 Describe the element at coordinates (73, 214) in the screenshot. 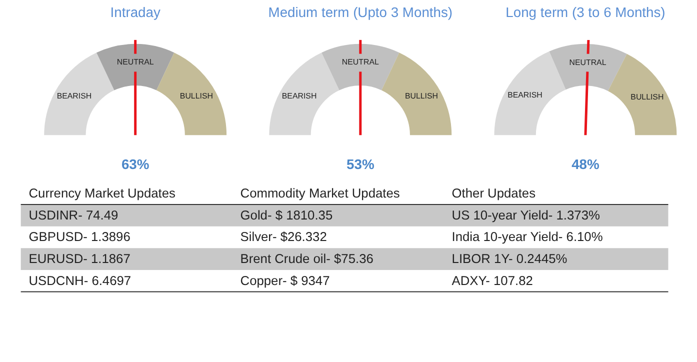

I see `text: USDINR- 74.49` at that location.